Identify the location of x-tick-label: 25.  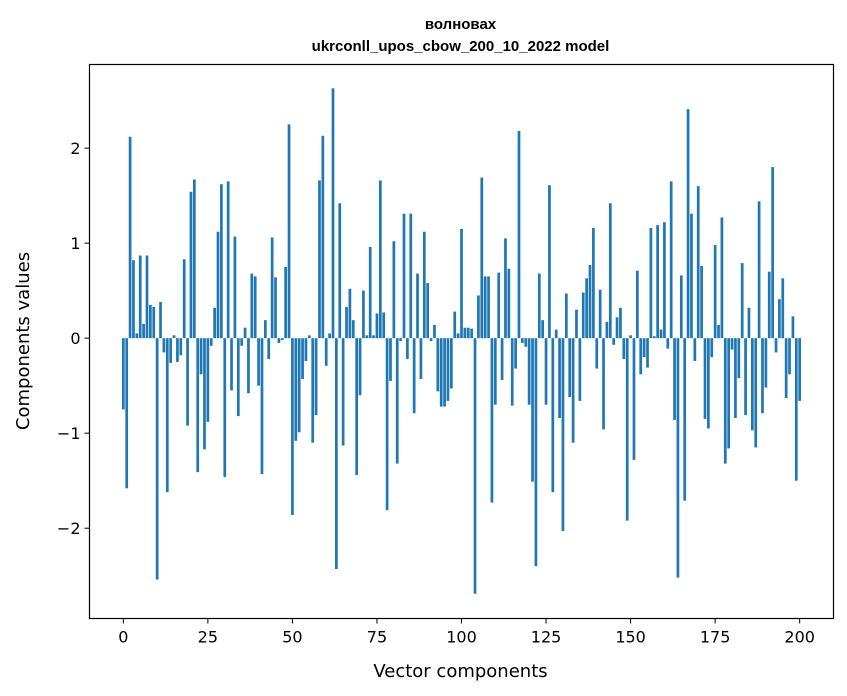
(208, 637).